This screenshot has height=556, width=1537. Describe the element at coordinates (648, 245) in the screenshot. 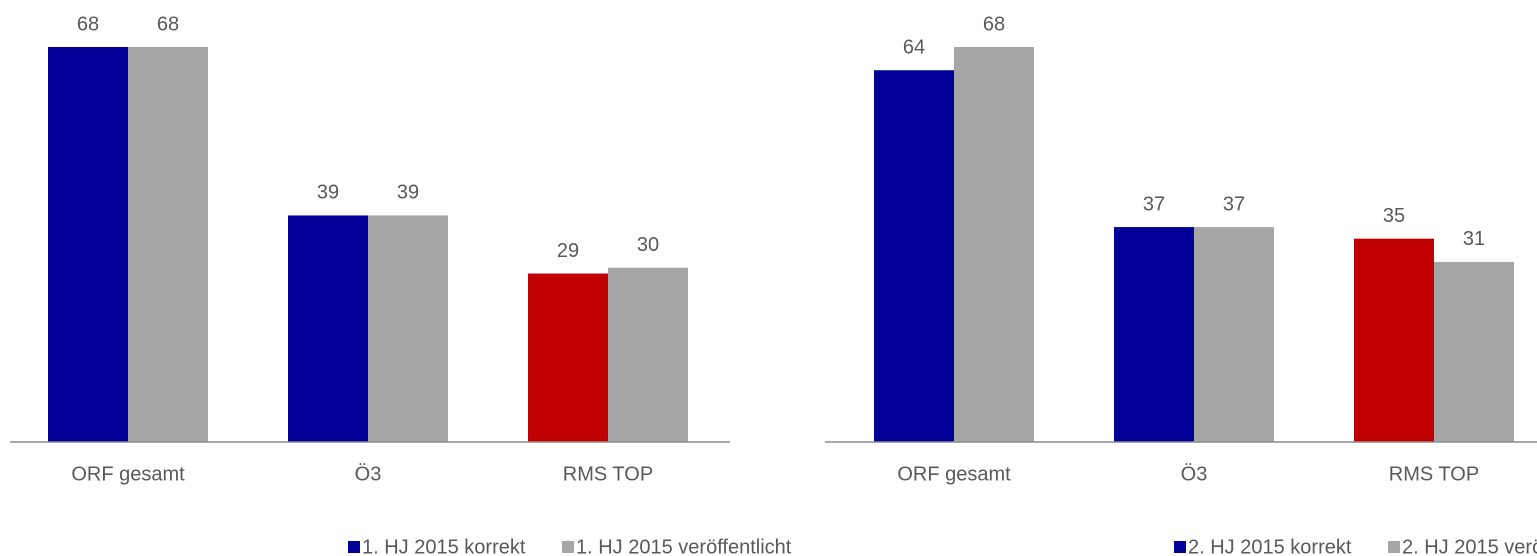

I see `data-label: 30` at that location.